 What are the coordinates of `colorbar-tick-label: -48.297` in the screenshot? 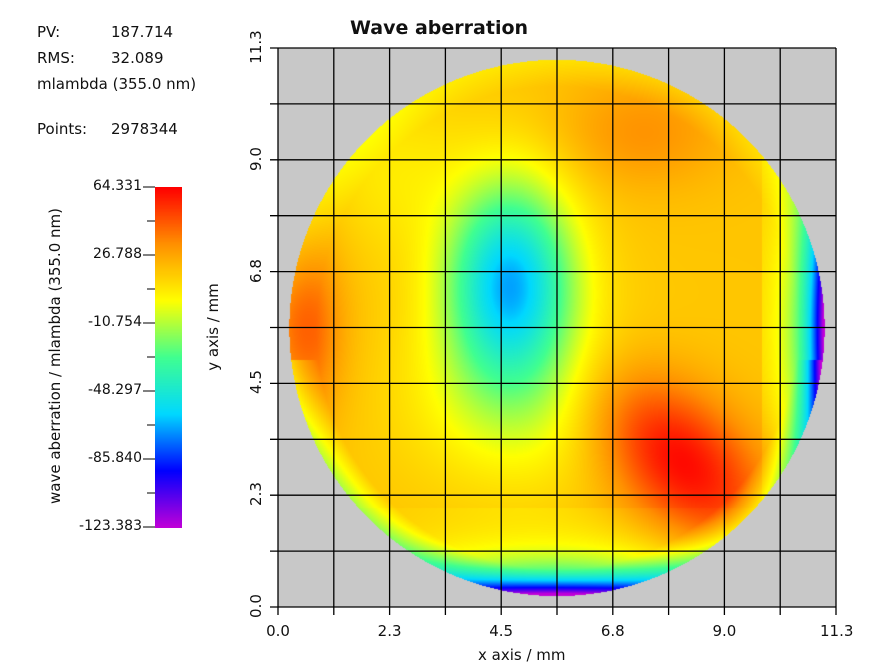 It's located at (114, 390).